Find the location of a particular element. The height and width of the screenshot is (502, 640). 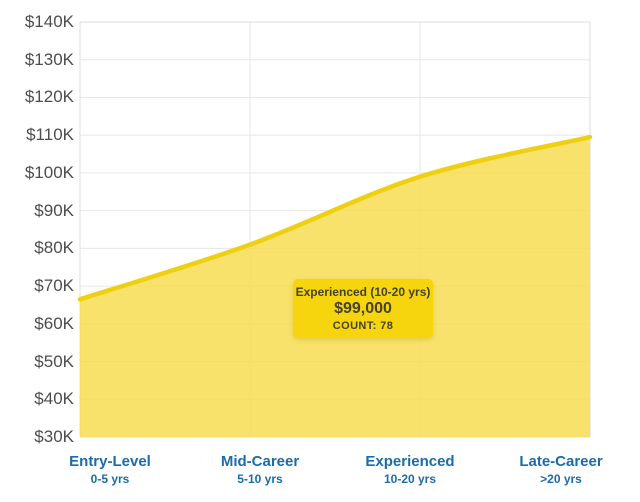

tooltip-title: Experienced (10-20 yrs) is located at coordinates (363, 292).